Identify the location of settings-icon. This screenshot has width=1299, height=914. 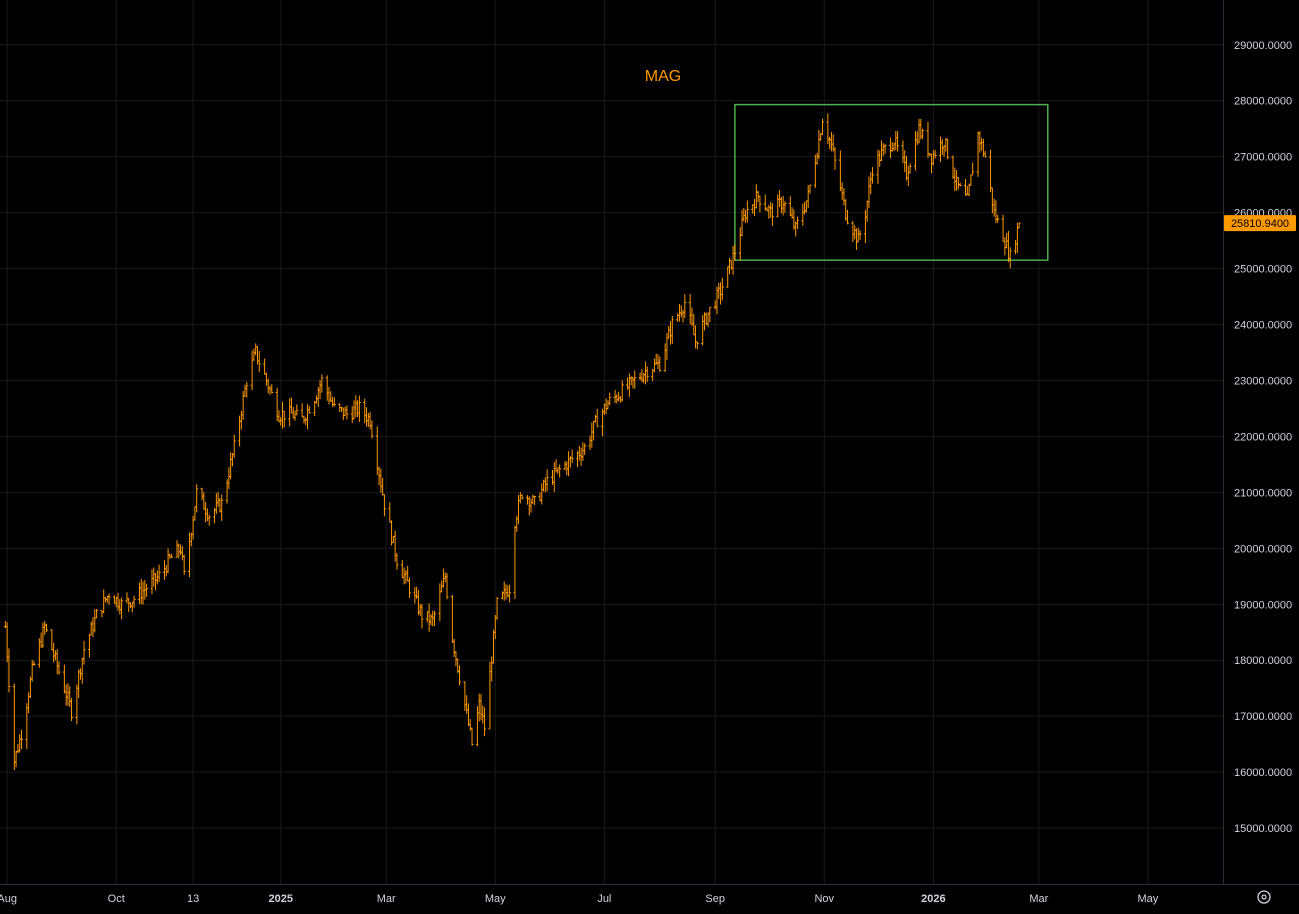
(1264, 897).